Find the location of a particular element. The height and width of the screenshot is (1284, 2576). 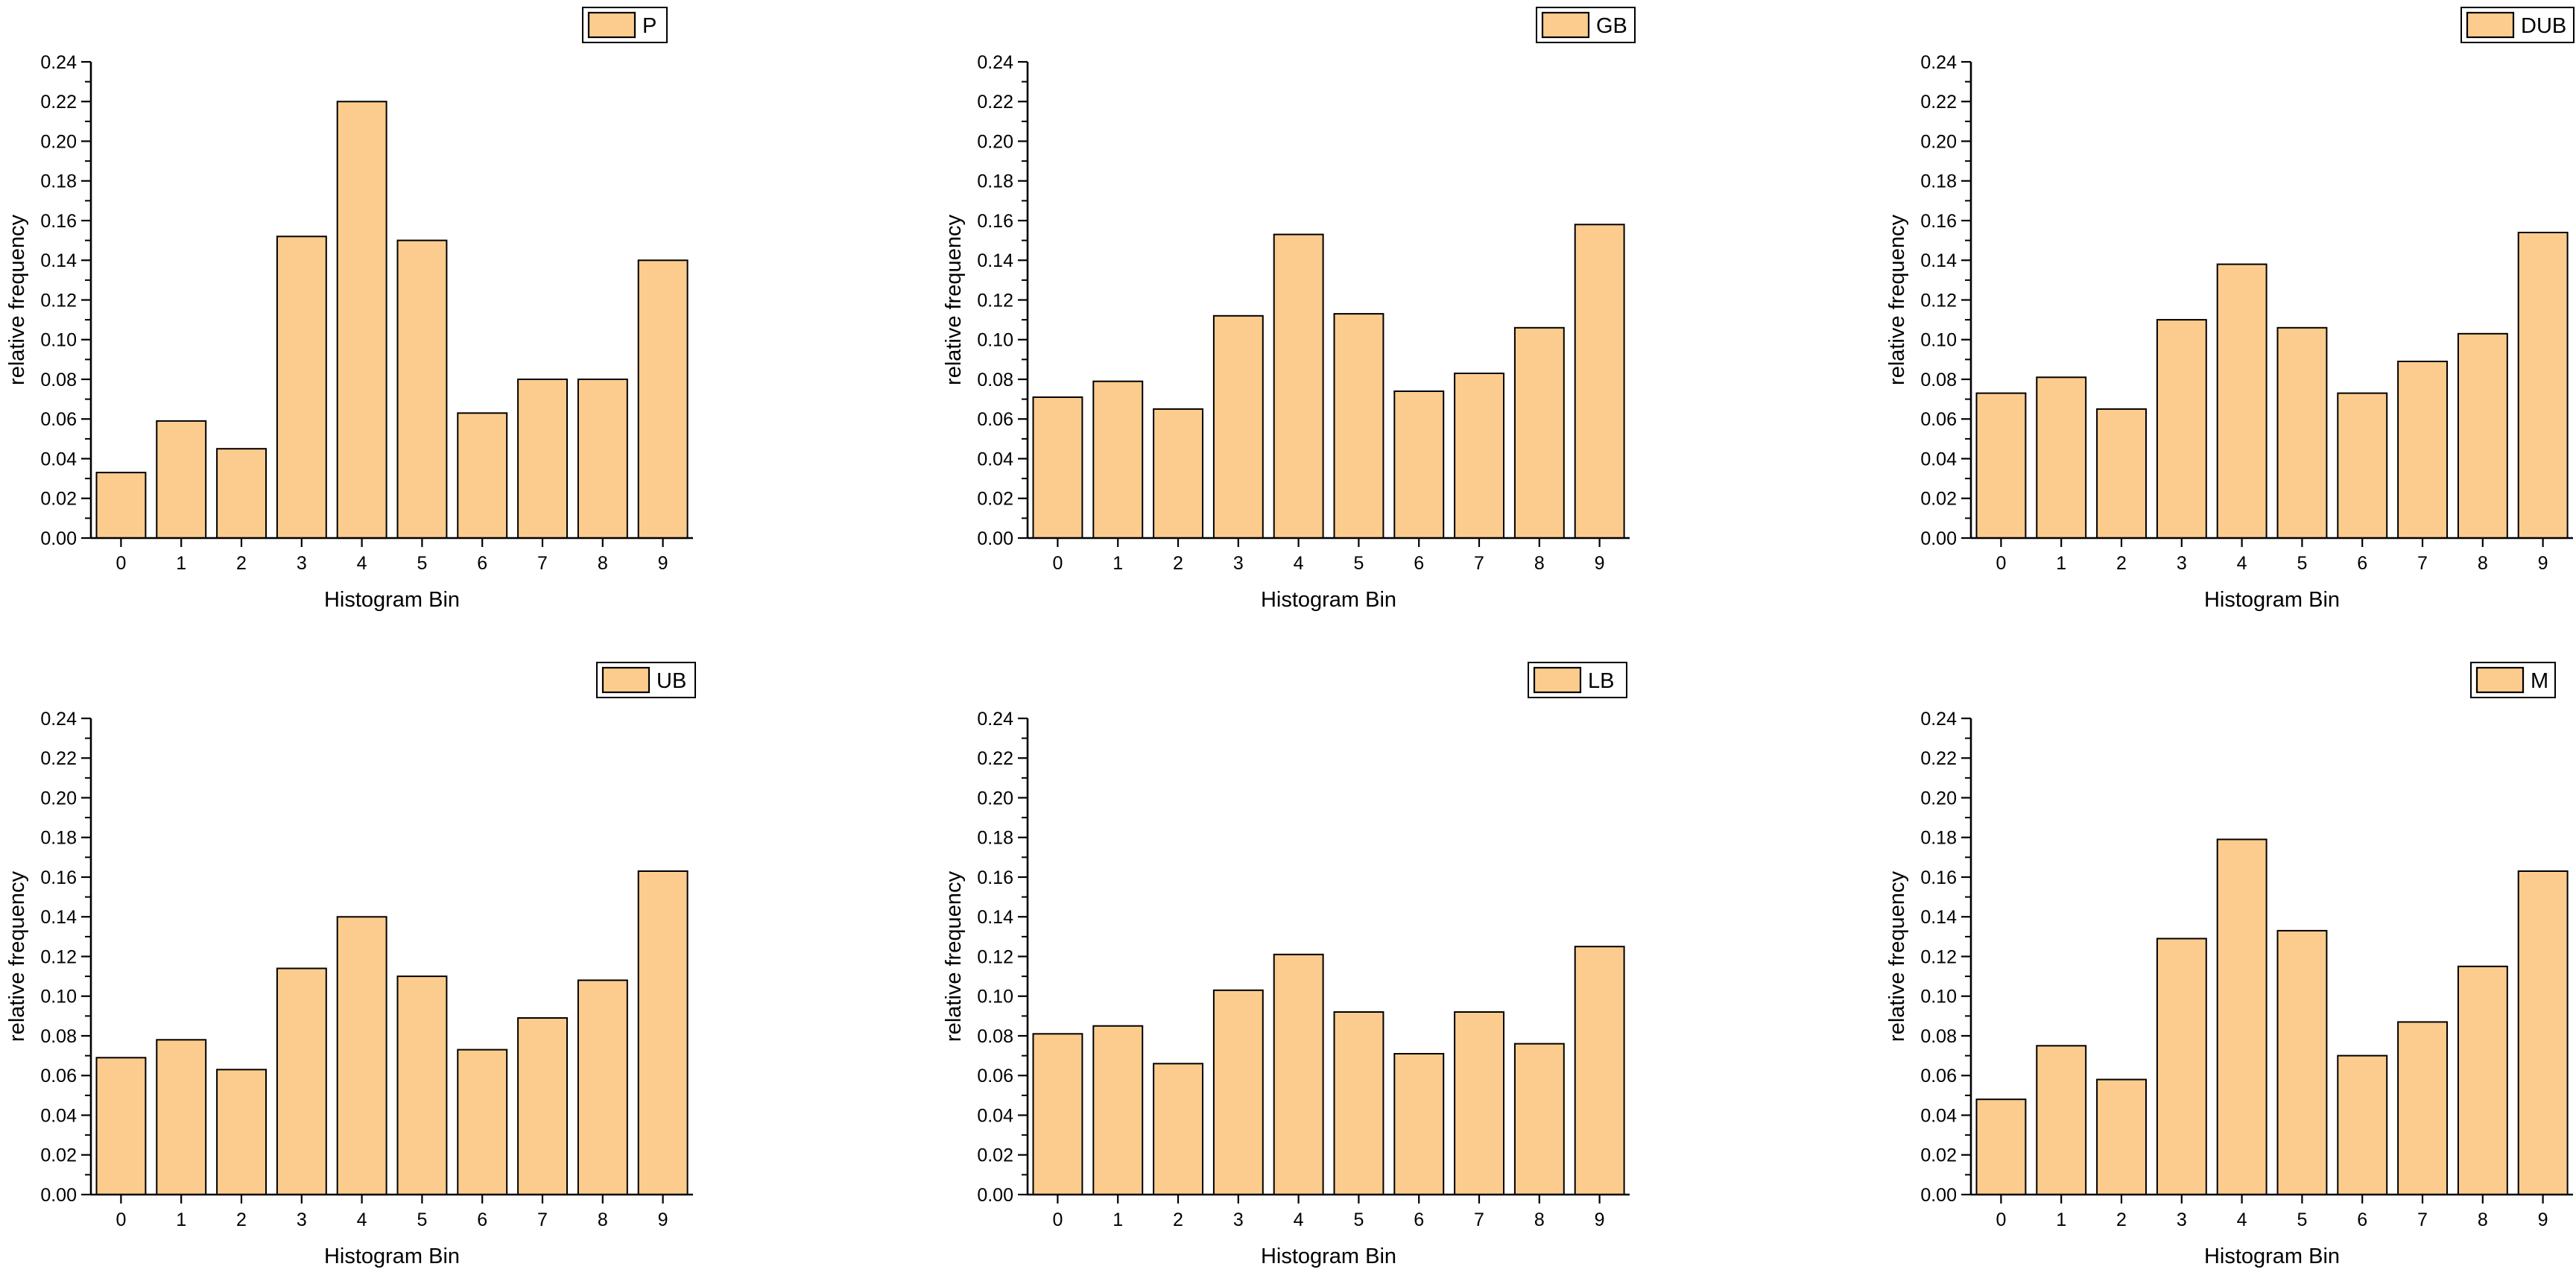

y-axis-title: relative frequency is located at coordinates (1897, 957).